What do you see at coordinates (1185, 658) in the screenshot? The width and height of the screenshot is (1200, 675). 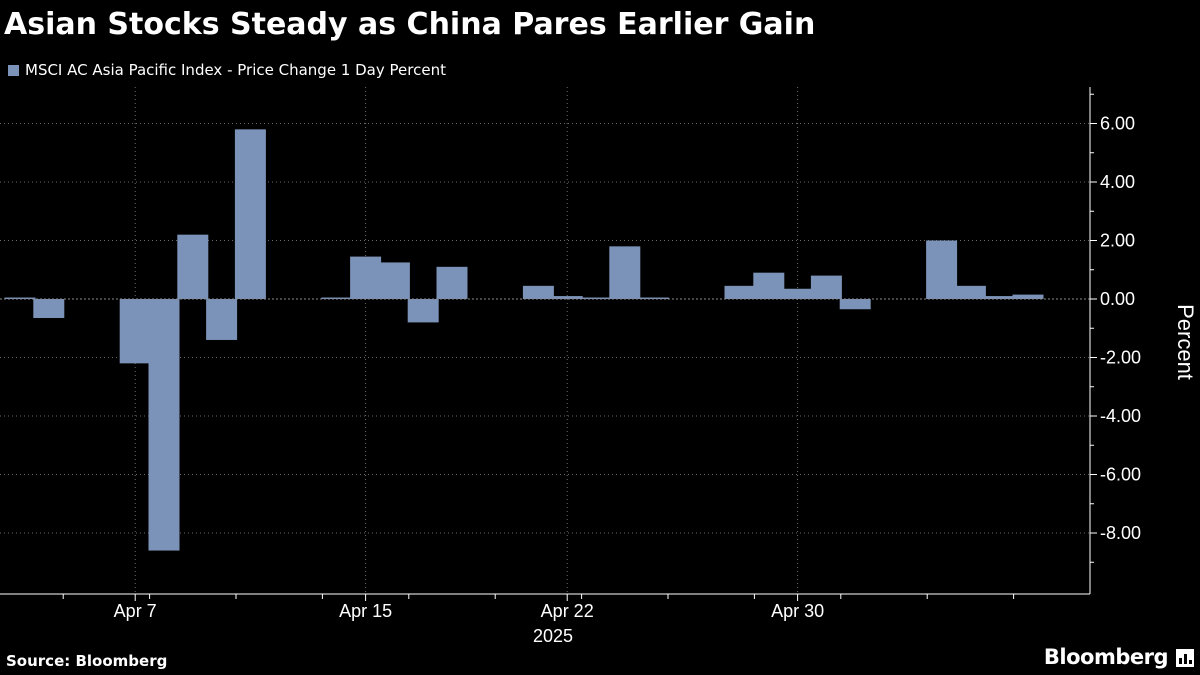 I see `bloomberg-terminal-icon` at bounding box center [1185, 658].